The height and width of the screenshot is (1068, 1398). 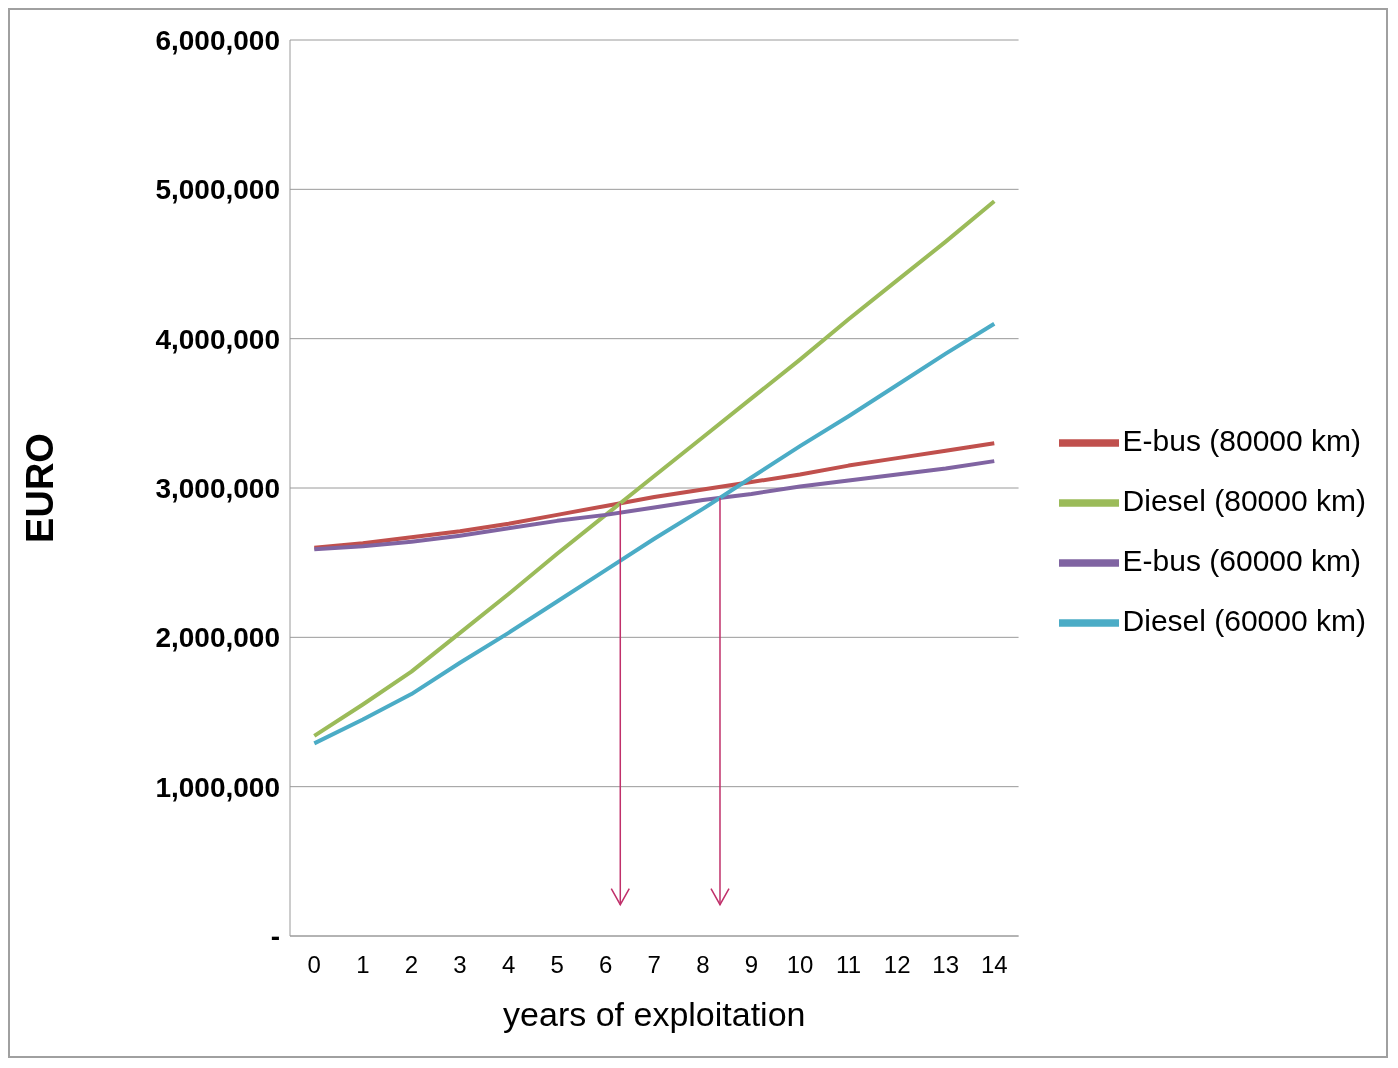 What do you see at coordinates (946, 965) in the screenshot?
I see `x-tick-label: 13` at bounding box center [946, 965].